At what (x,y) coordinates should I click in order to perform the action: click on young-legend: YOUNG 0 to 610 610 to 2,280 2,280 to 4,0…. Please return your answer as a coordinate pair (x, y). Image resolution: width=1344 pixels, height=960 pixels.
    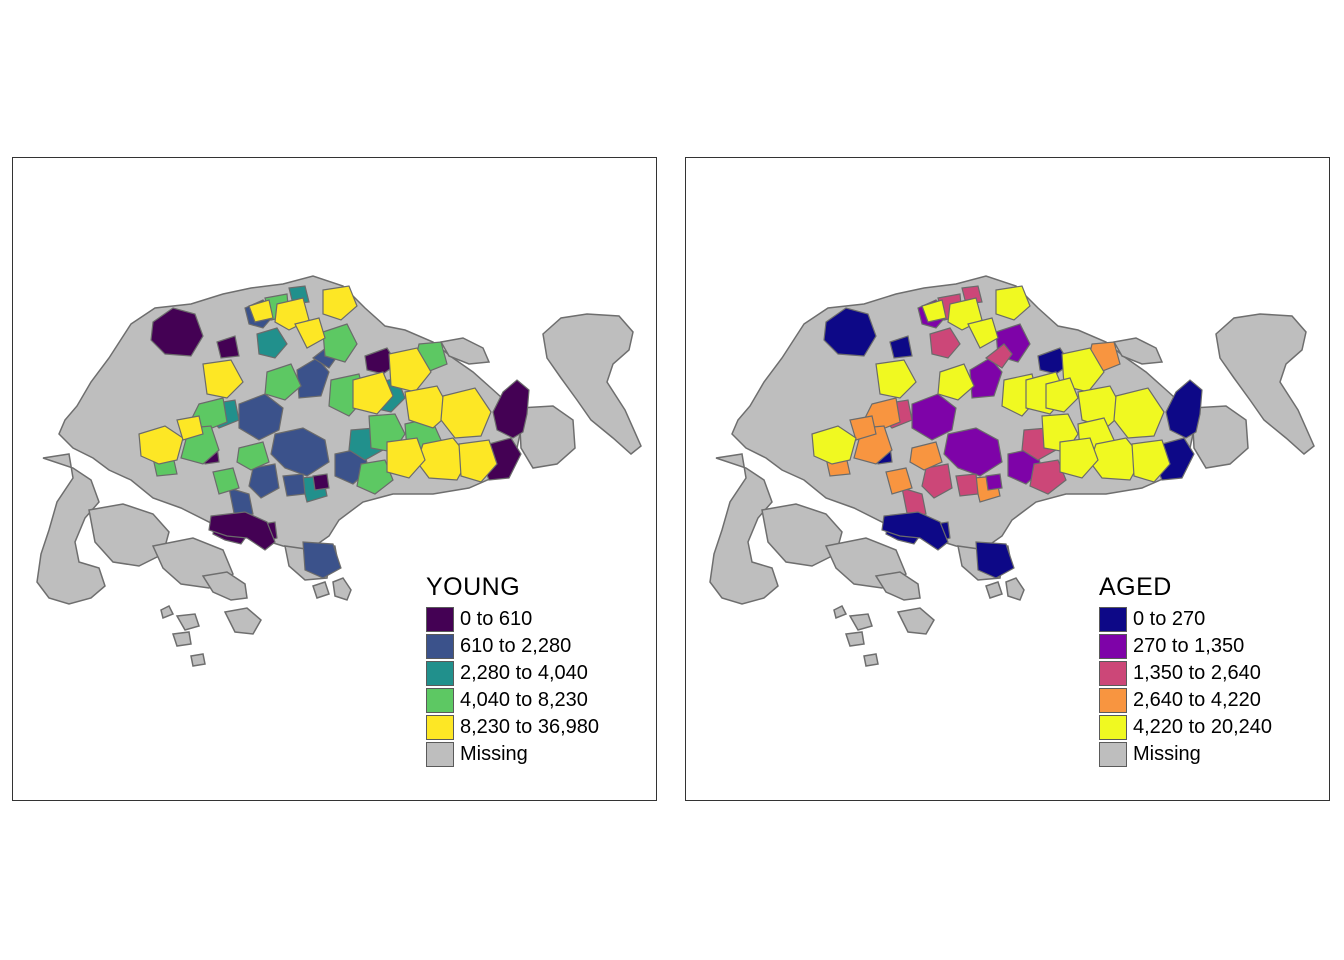
    Looking at the image, I should click on (538, 670).